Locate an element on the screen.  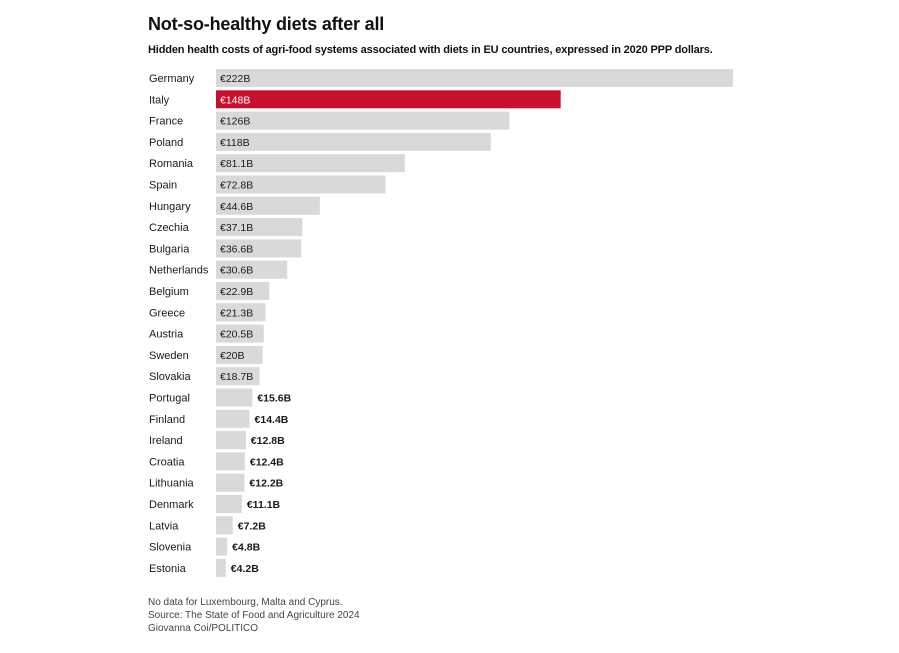
bar-italy is located at coordinates (388, 99).